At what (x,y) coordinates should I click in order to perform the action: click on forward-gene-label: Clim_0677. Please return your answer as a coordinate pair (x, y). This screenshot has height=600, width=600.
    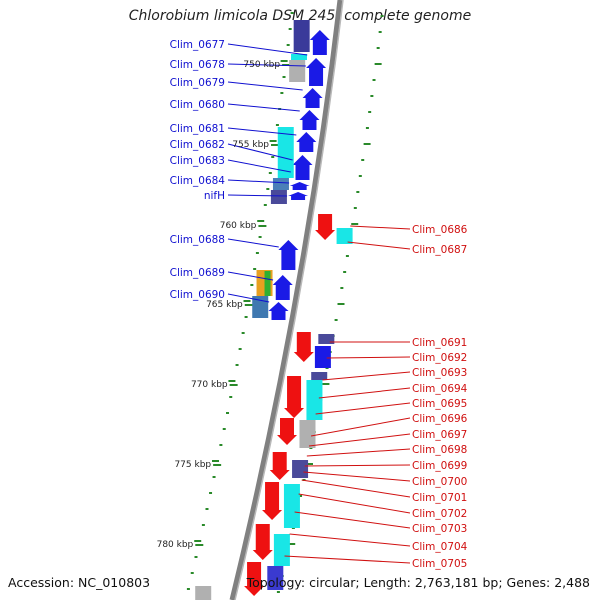
    Looking at the image, I should click on (197, 45).